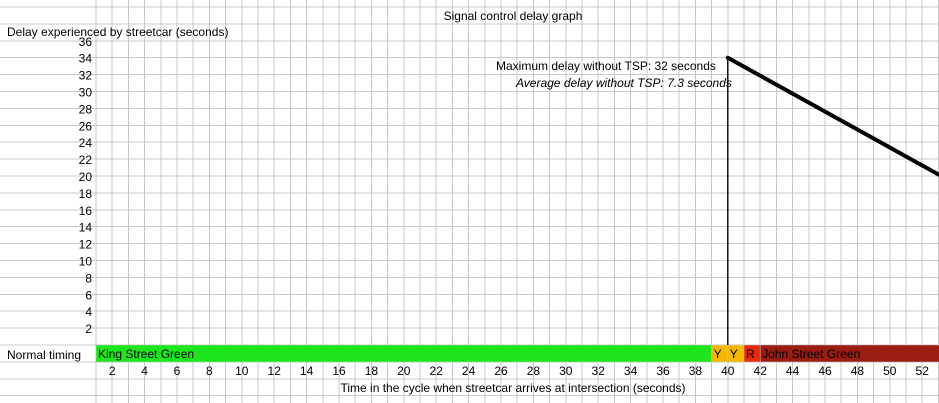 This screenshot has width=939, height=403. I want to click on annotation-max-delay: Maximum delay without TSP: 32 seconds, so click(606, 66).